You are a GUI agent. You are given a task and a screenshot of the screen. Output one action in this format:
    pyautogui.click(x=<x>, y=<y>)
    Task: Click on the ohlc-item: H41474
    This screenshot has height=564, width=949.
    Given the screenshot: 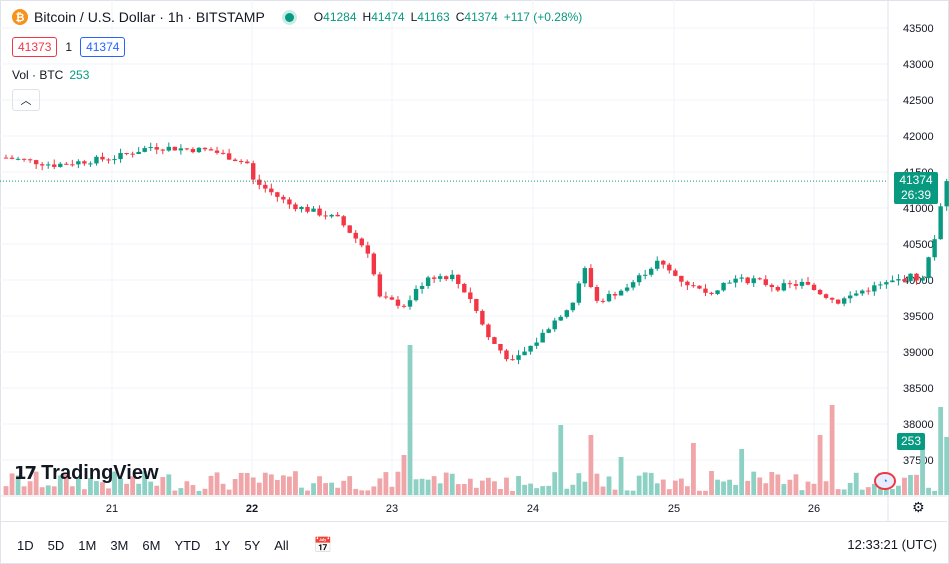 What is the action you would take?
    pyautogui.click(x=383, y=17)
    